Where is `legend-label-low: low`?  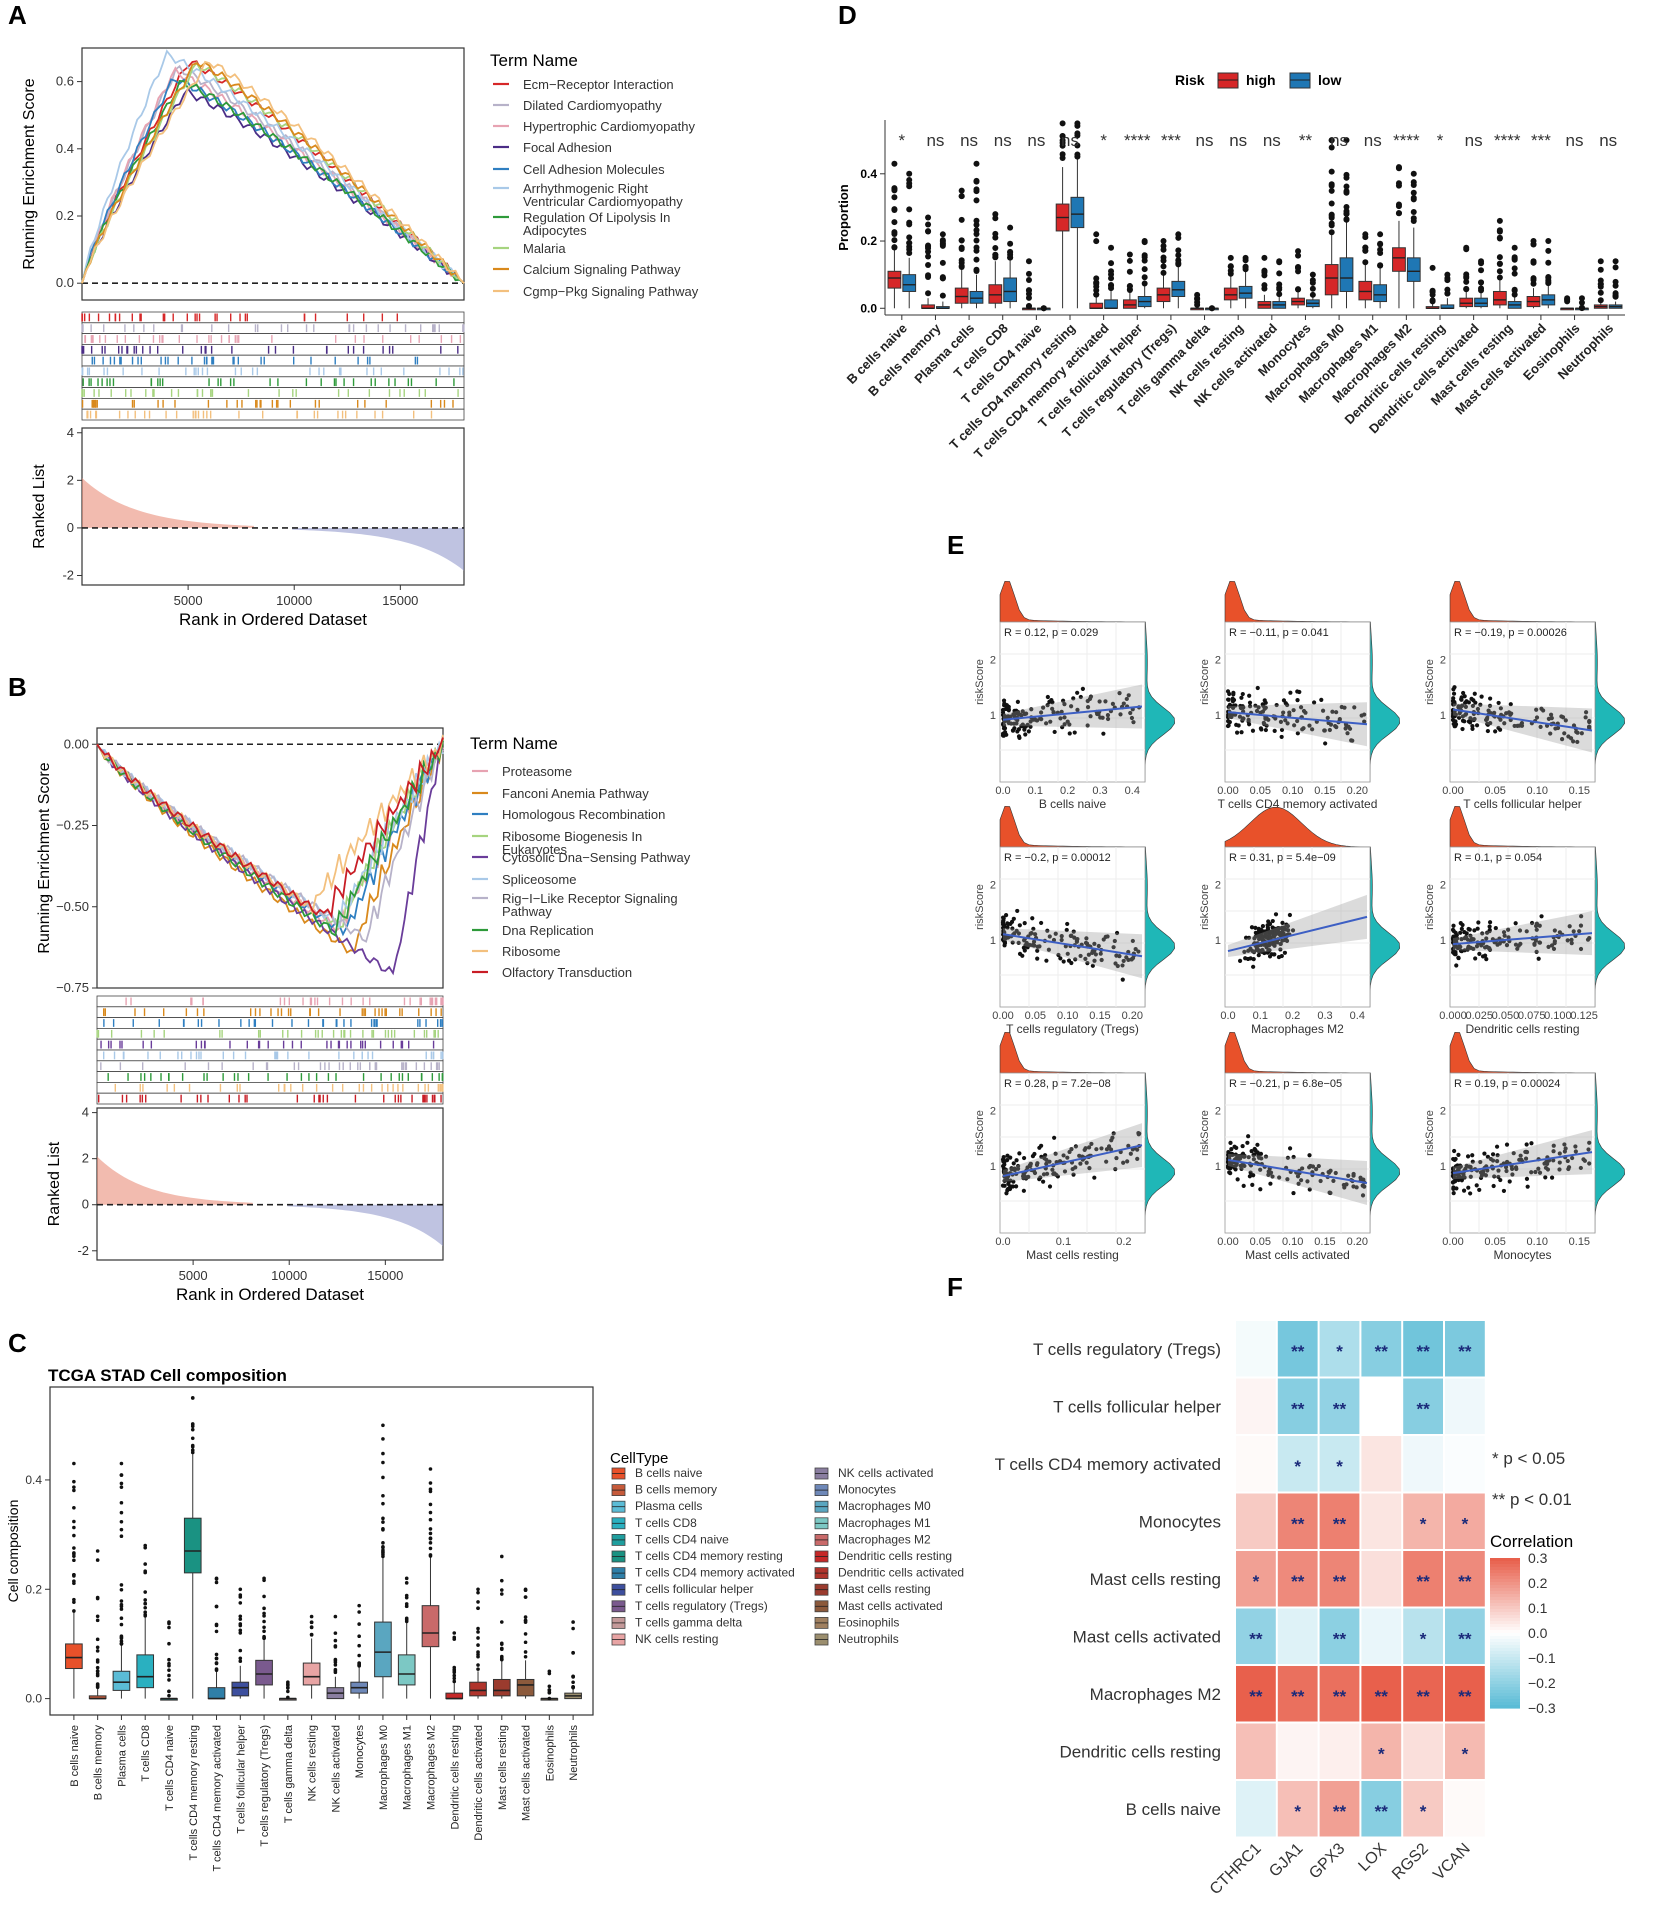
legend-label-low: low is located at coordinates (1329, 80).